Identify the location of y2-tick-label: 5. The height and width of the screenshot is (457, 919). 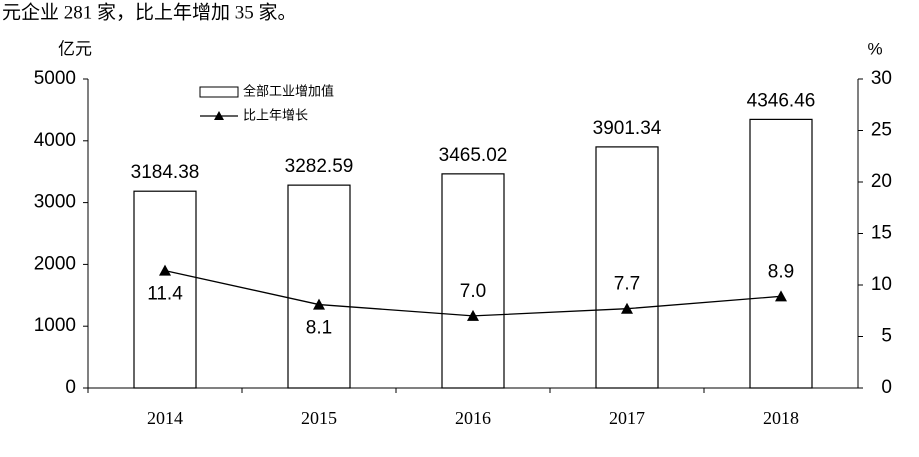
(886, 336).